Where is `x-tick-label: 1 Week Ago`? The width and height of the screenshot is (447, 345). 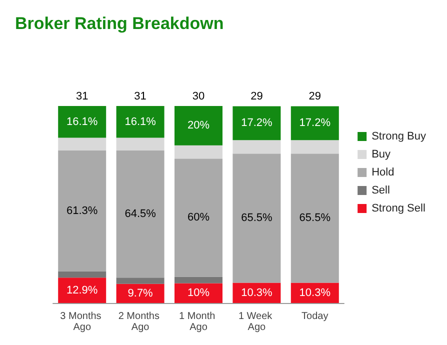 x-tick-label: 1 Week Ago is located at coordinates (256, 322).